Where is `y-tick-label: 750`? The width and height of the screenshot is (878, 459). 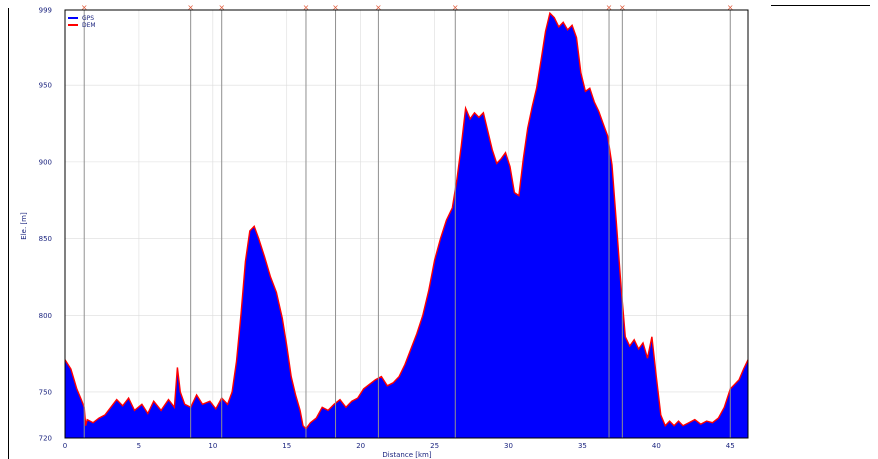
y-tick-label: 750 is located at coordinates (45, 392).